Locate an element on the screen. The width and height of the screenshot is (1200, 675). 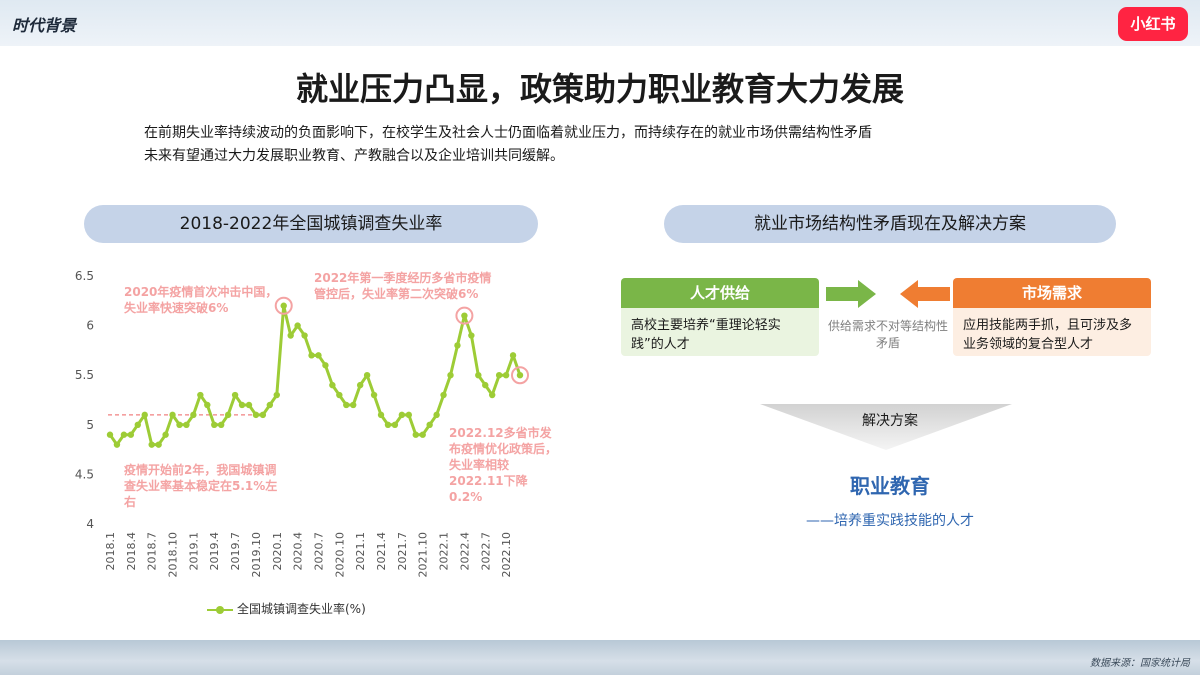
header-band is located at coordinates (600, 23).